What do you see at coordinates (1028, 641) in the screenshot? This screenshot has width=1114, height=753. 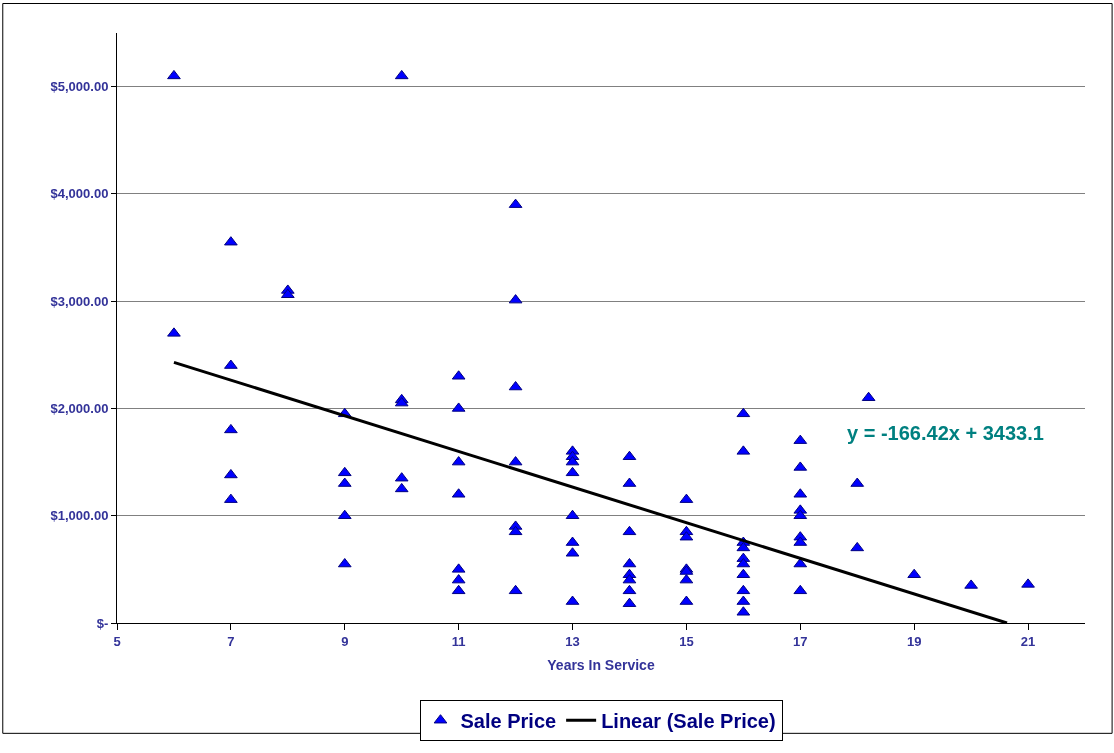 I see `x-tick-label: 21` at bounding box center [1028, 641].